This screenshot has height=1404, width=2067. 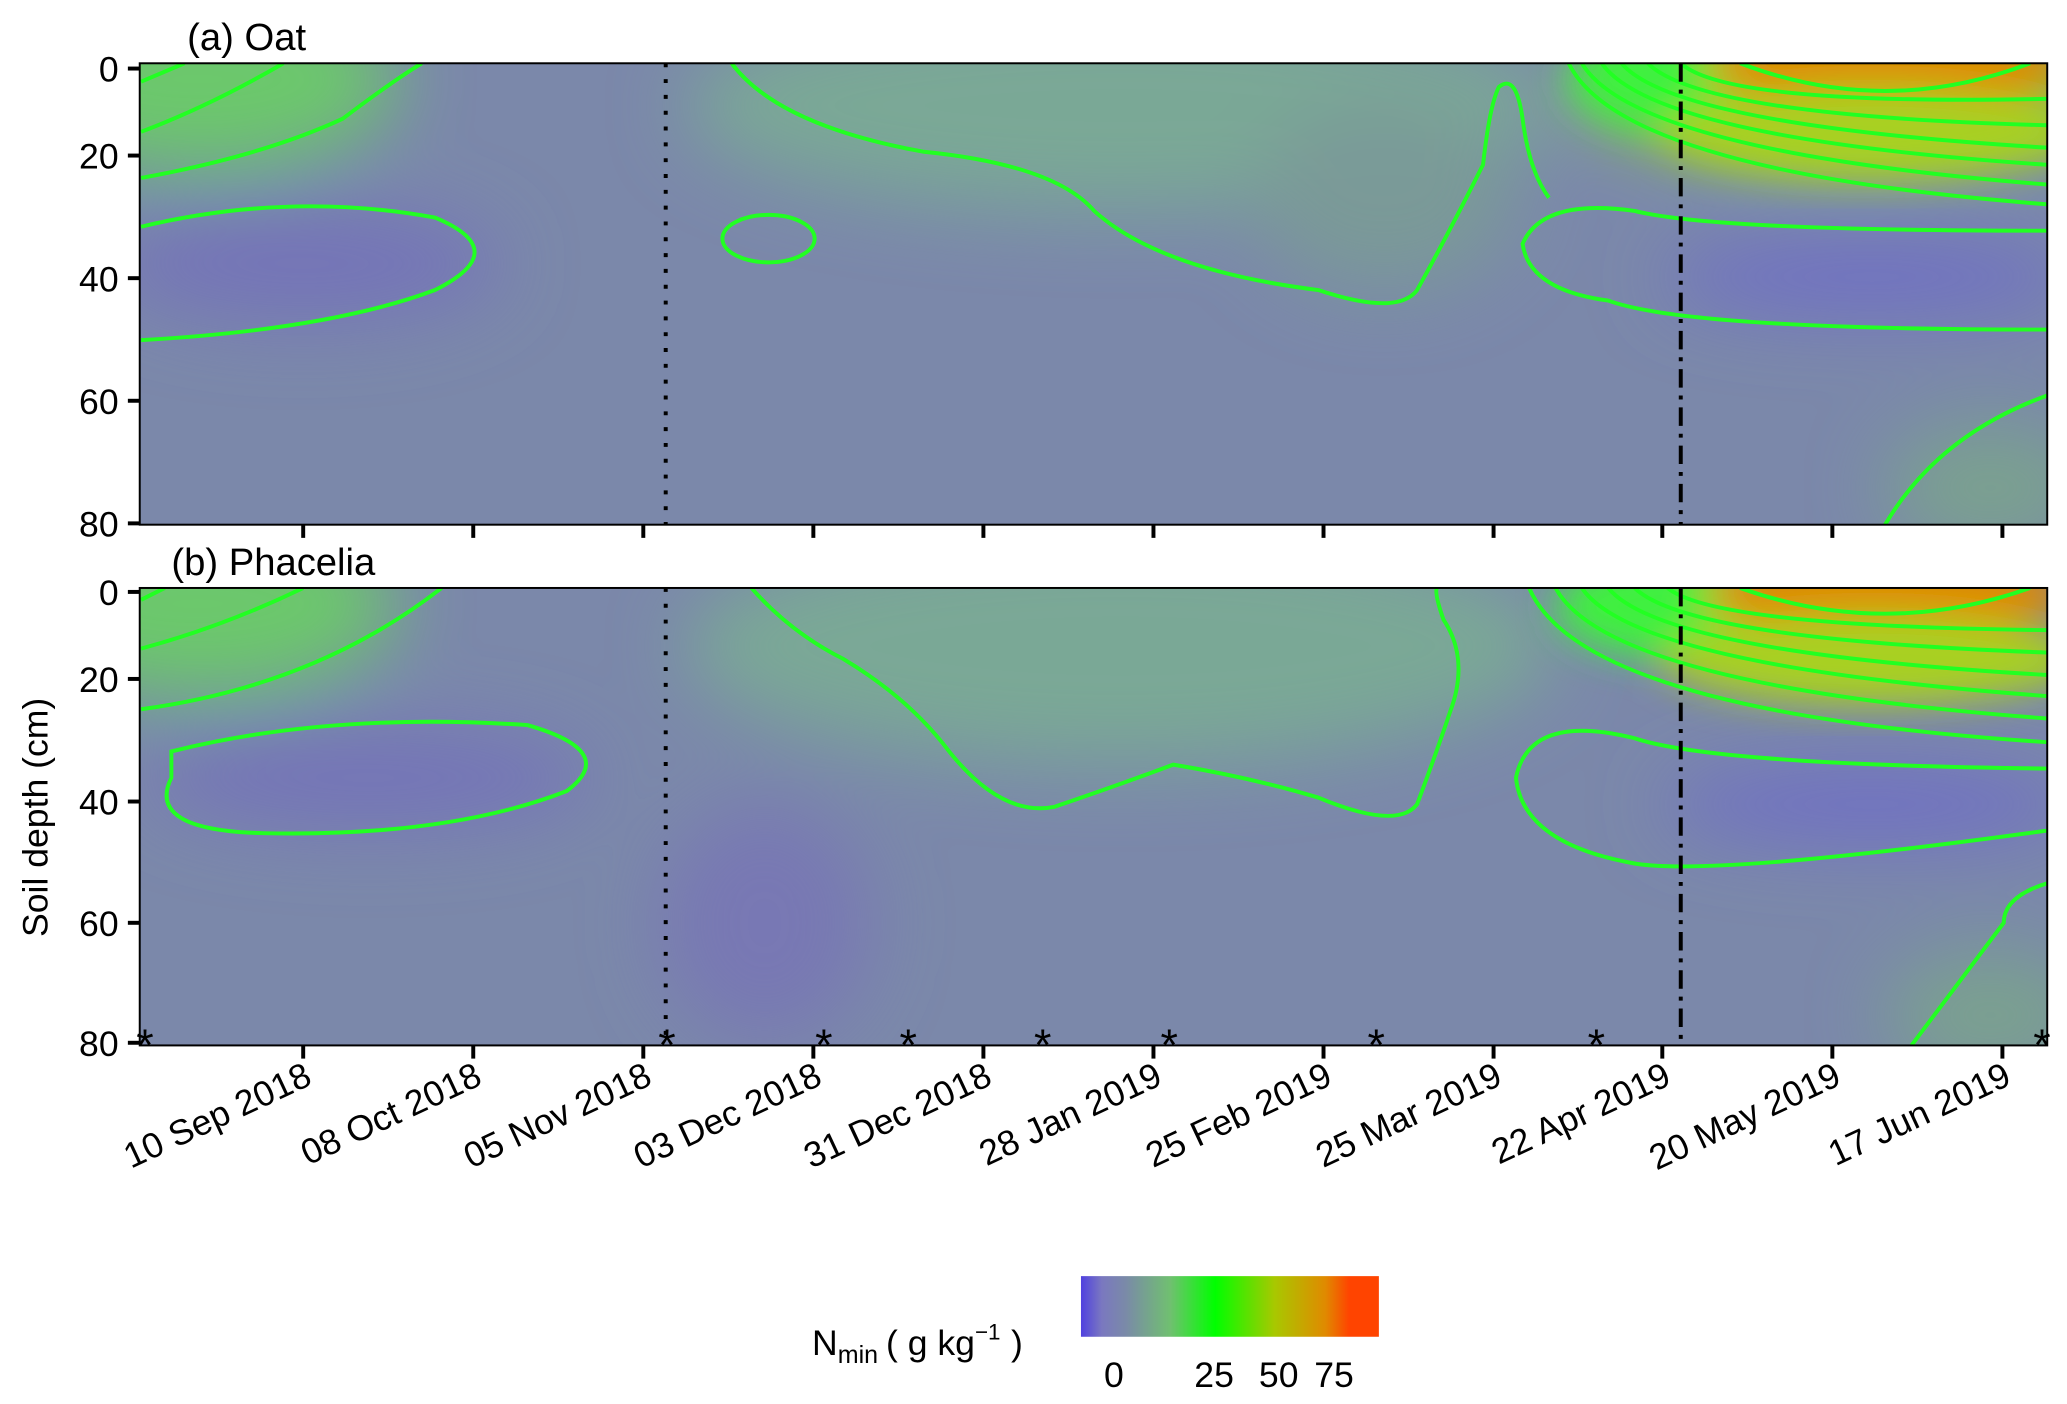 I want to click on x-ticks-oat, so click(x=1153, y=531).